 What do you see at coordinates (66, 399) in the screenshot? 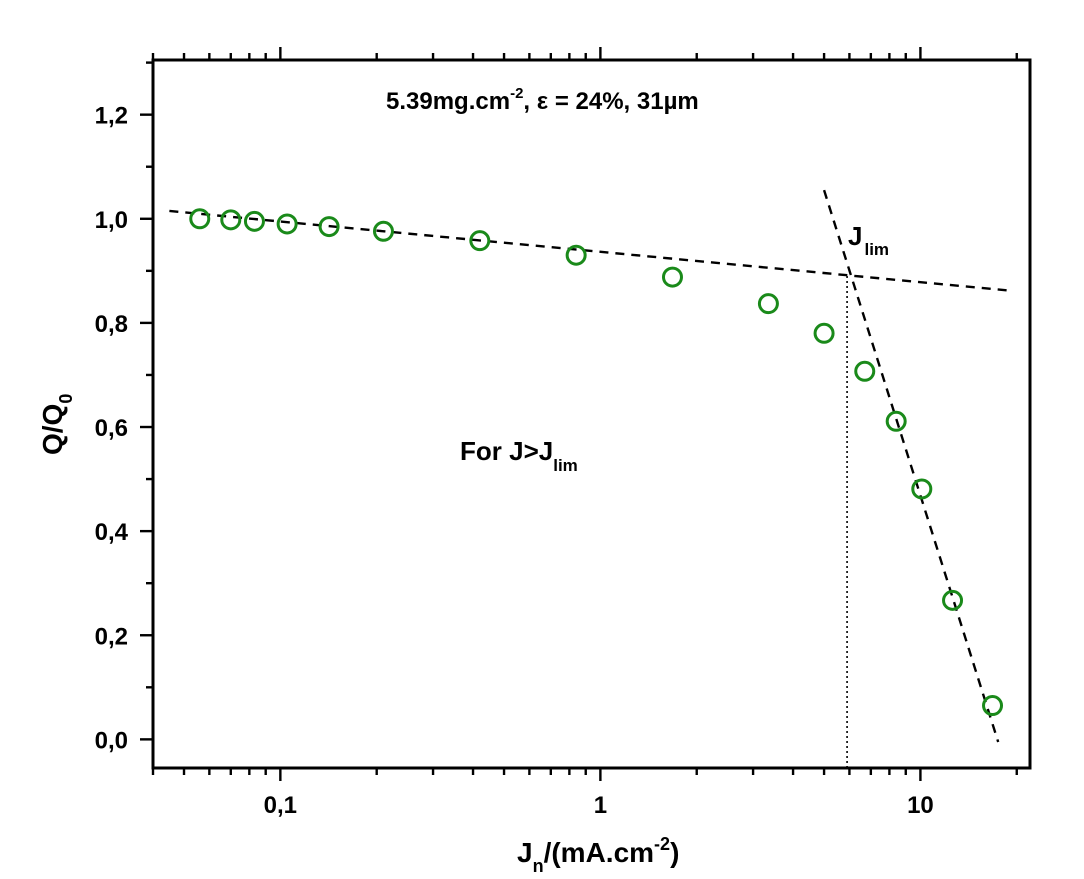
I see `y-axis-title-sub: 0` at bounding box center [66, 399].